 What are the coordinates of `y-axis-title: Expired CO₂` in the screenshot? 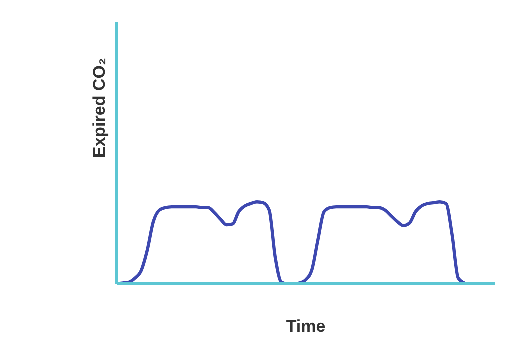 It's located at (100, 108).